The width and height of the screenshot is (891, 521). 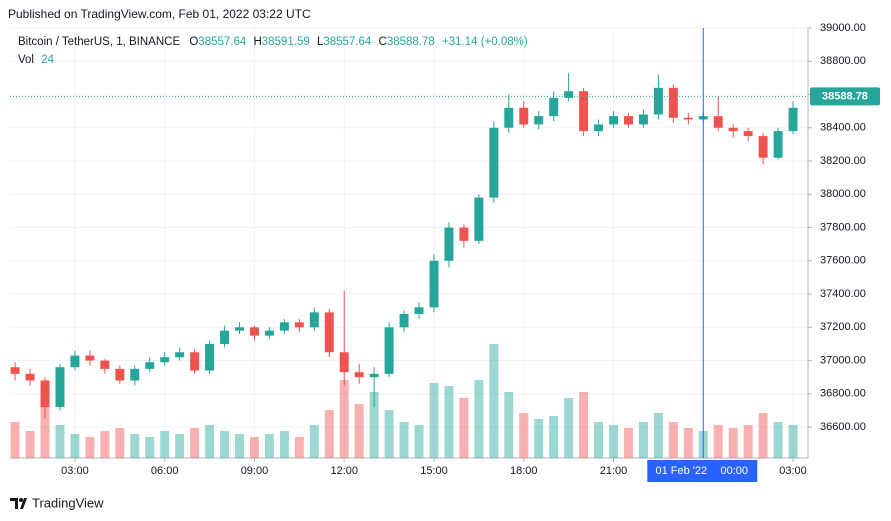 What do you see at coordinates (383, 42) in the screenshot?
I see `close-label: C` at bounding box center [383, 42].